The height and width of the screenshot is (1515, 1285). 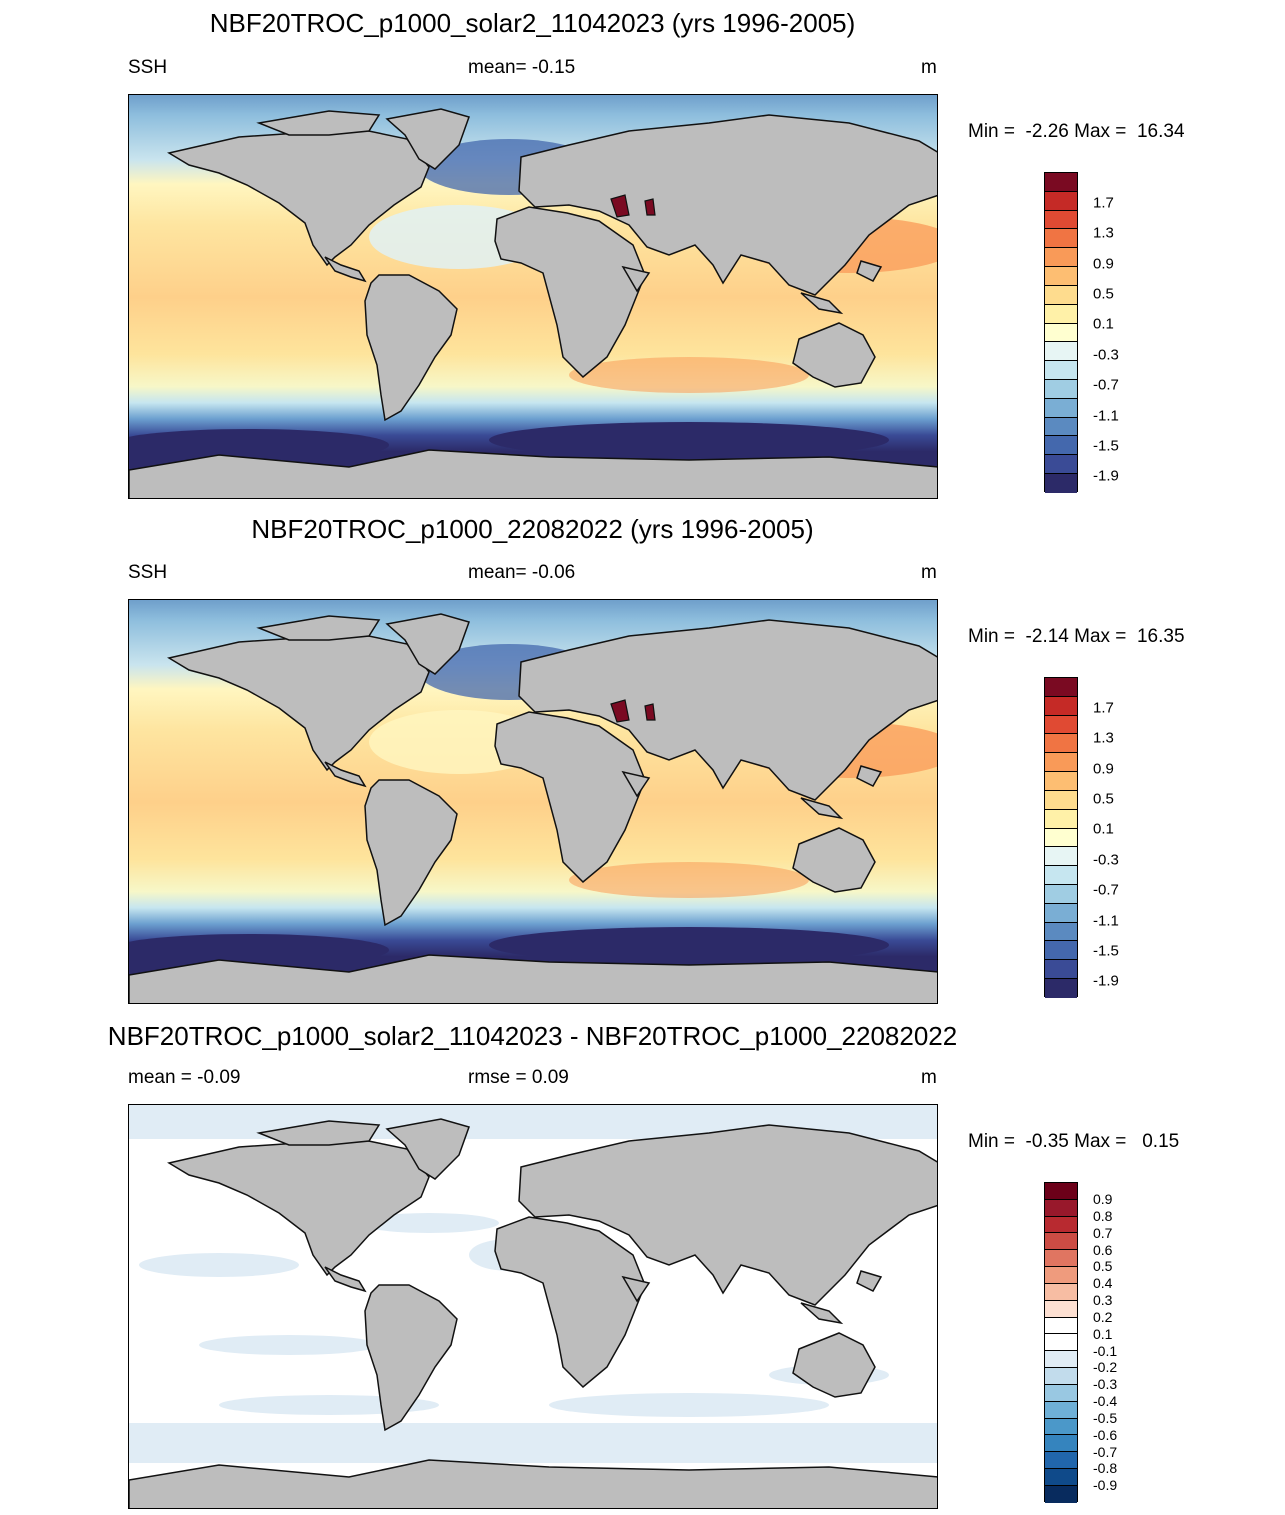 I want to click on panel1-mean-label: mean= -0.15, so click(x=522, y=67).